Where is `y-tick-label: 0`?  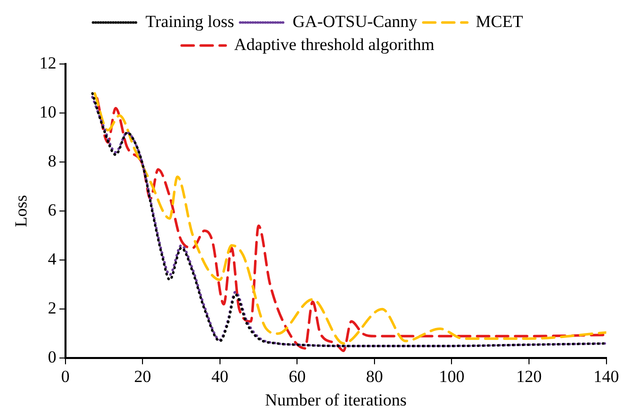
y-tick-label: 0 is located at coordinates (52, 357).